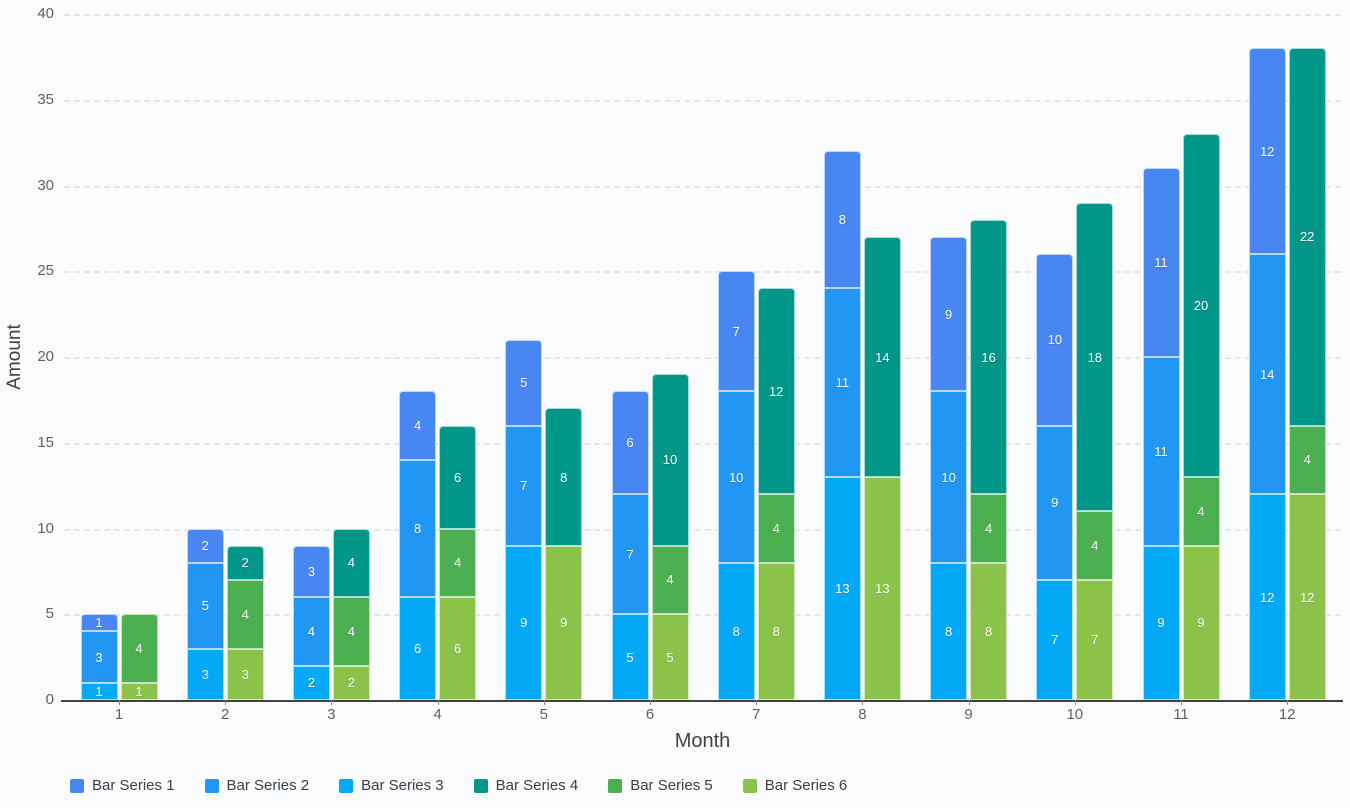 This screenshot has width=1350, height=808. I want to click on legend-item-series-2: Bar Series 2, so click(256, 785).